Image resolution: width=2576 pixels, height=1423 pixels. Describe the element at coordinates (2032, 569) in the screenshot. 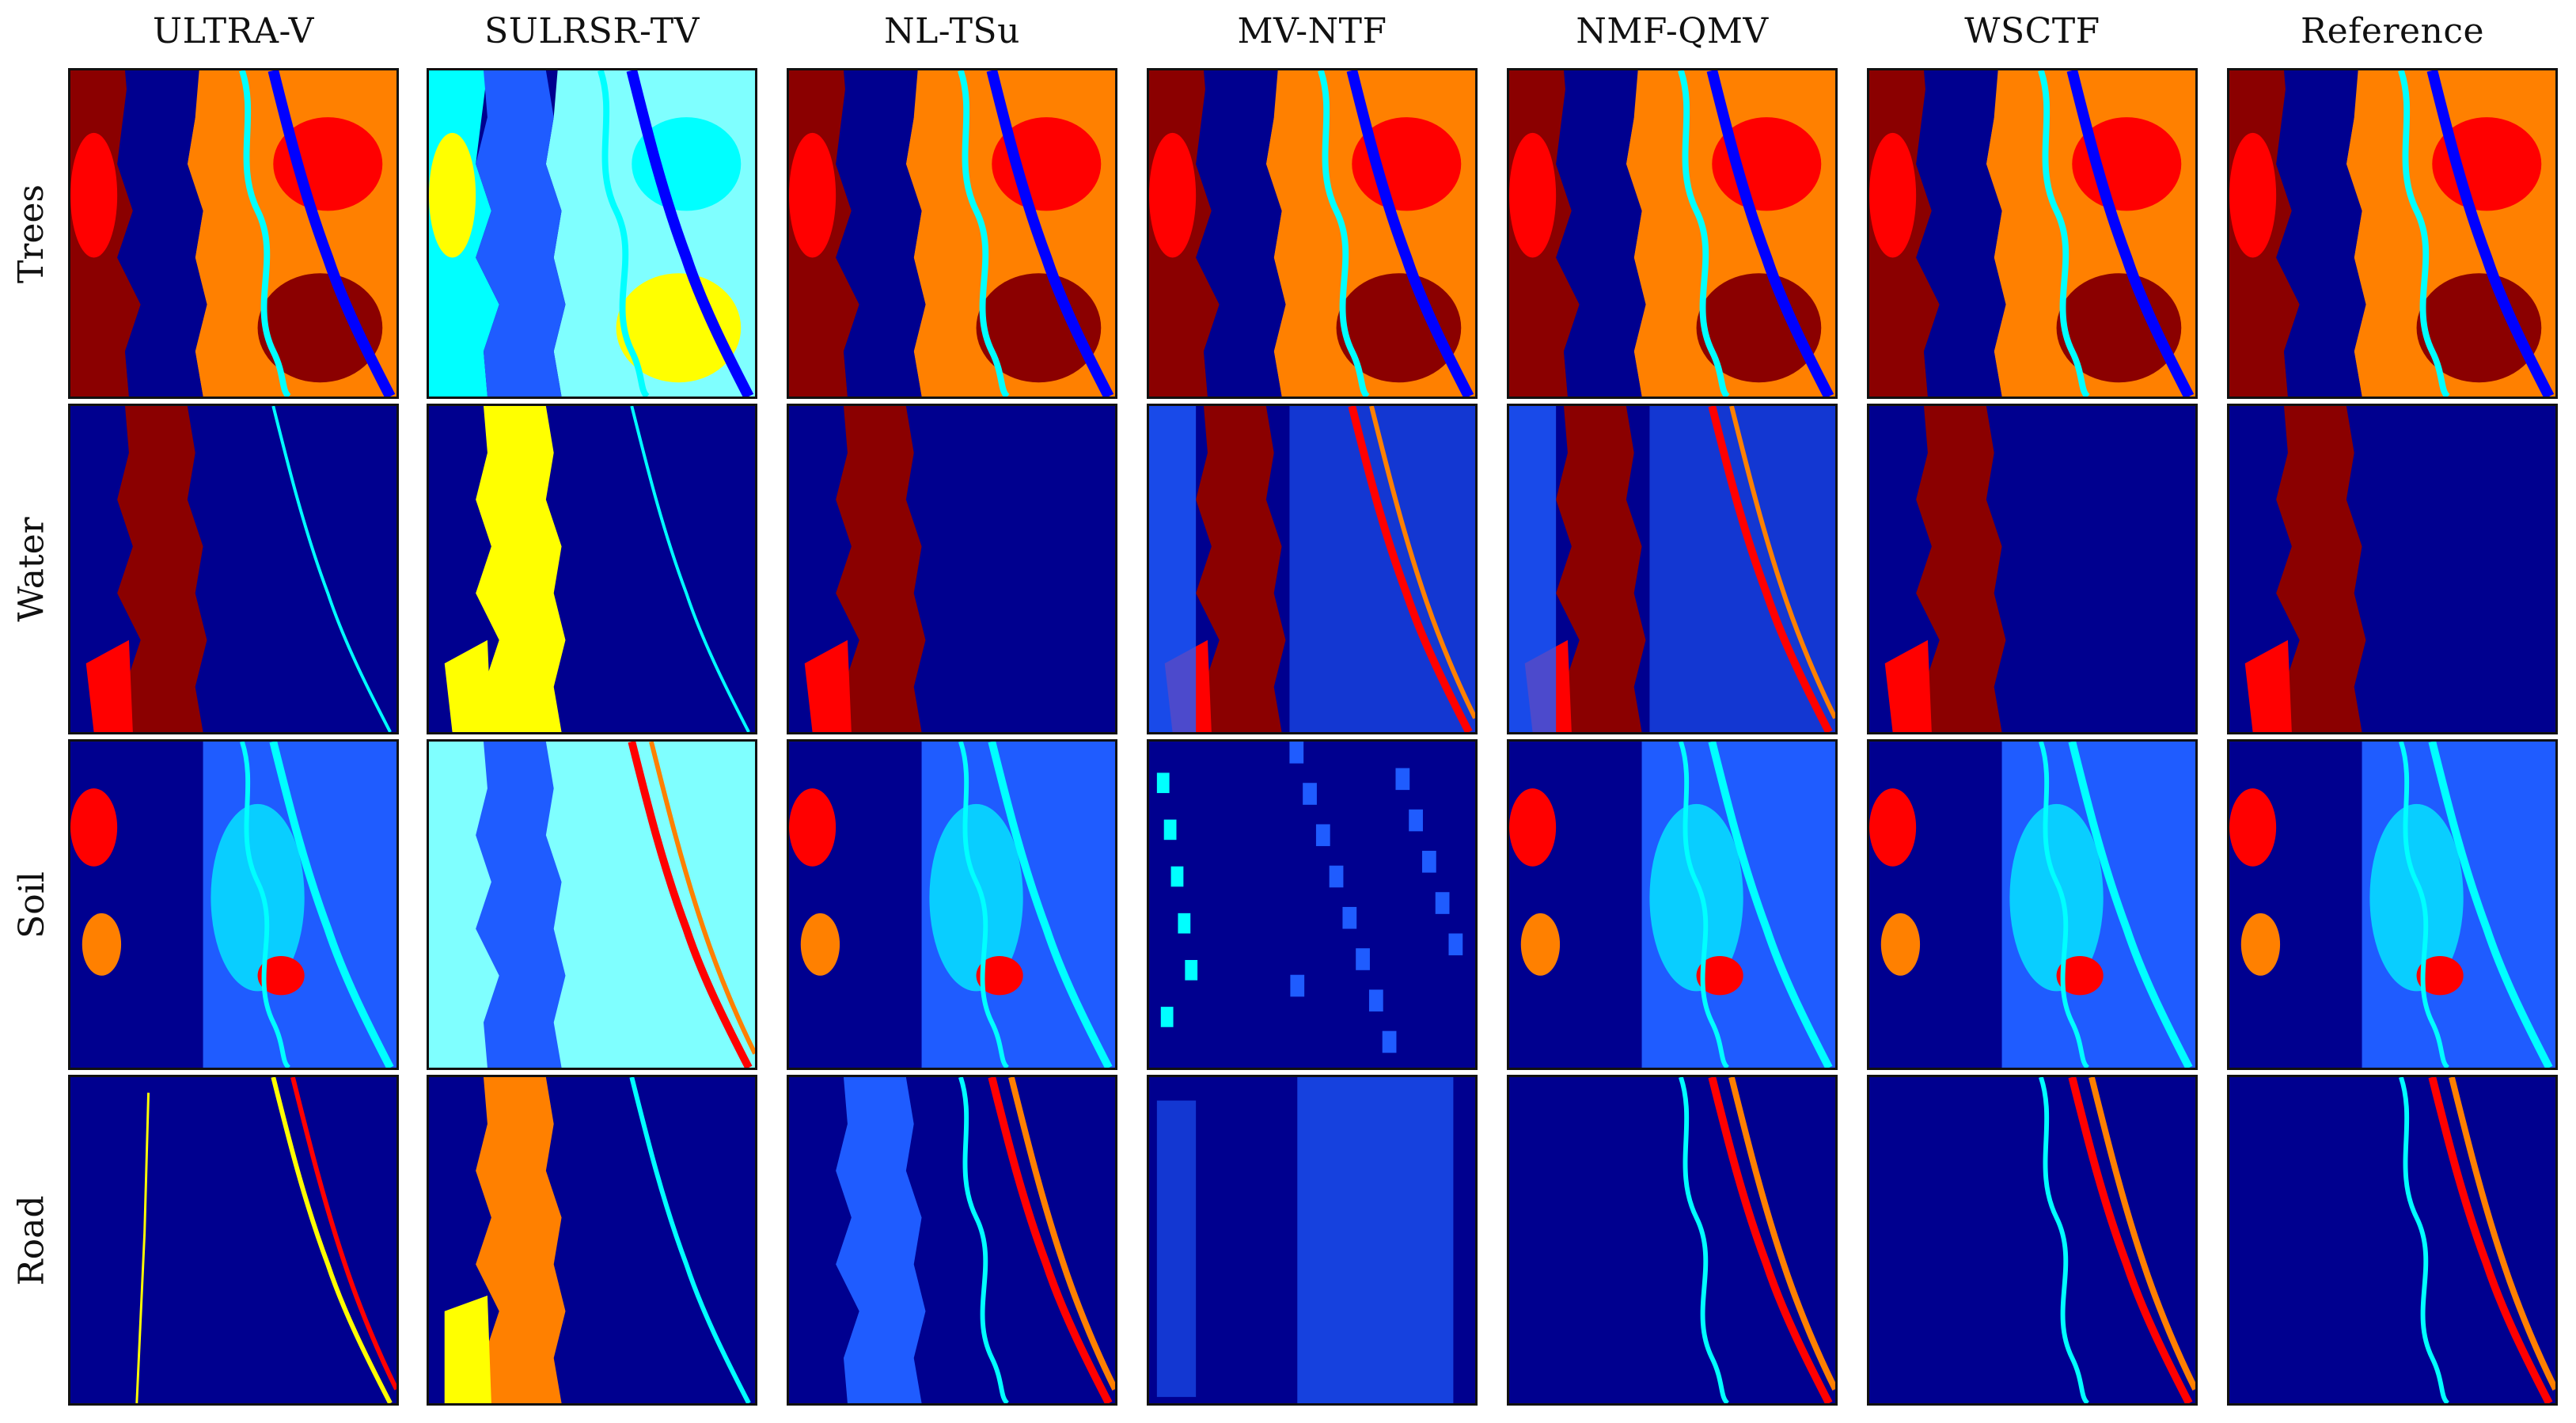

I see `abundance-map-water-wsctf` at that location.